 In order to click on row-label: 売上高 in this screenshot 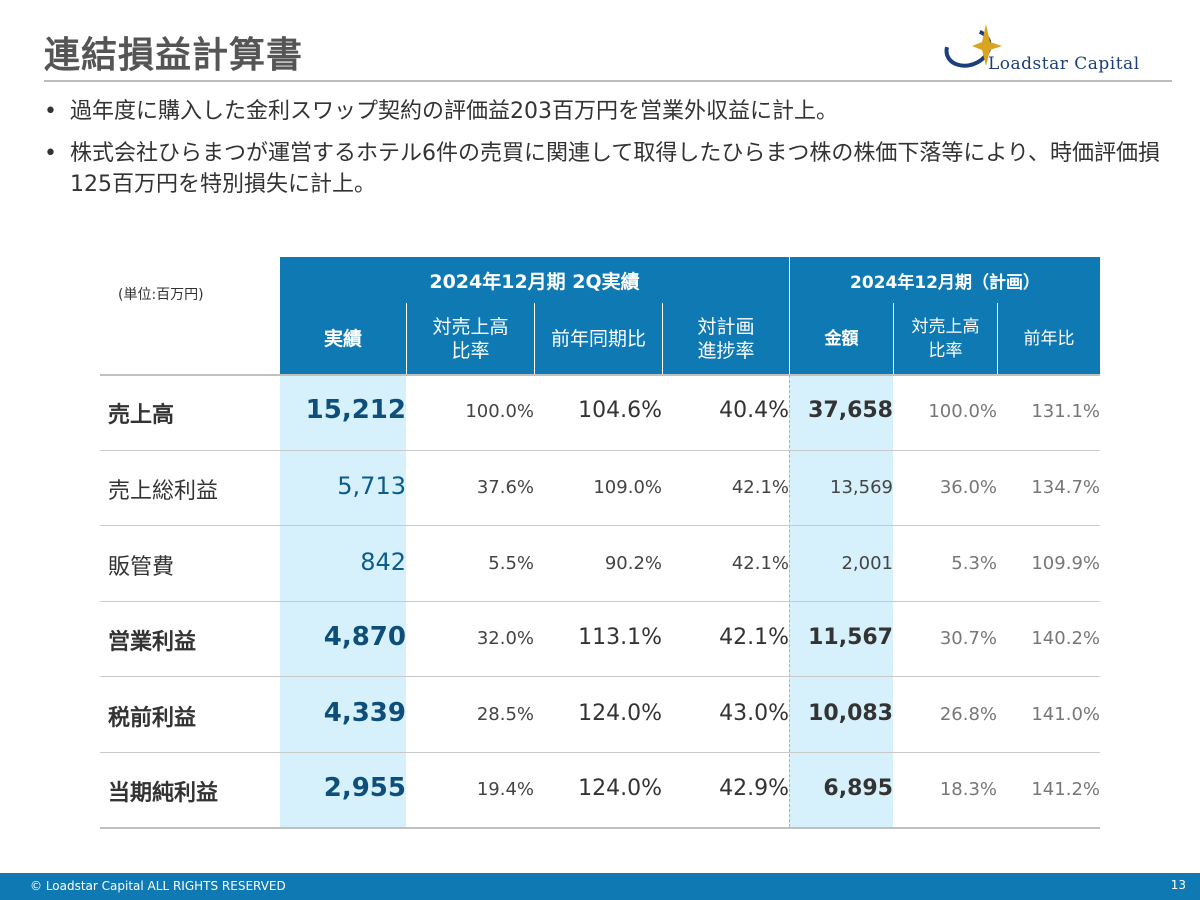, I will do `click(141, 415)`.